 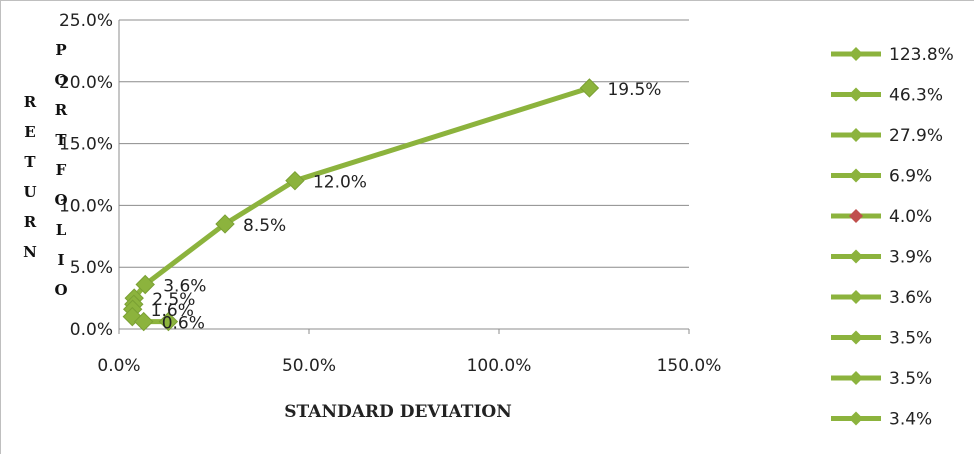 I want to click on y-axis-title-letter: P, so click(x=60, y=50).